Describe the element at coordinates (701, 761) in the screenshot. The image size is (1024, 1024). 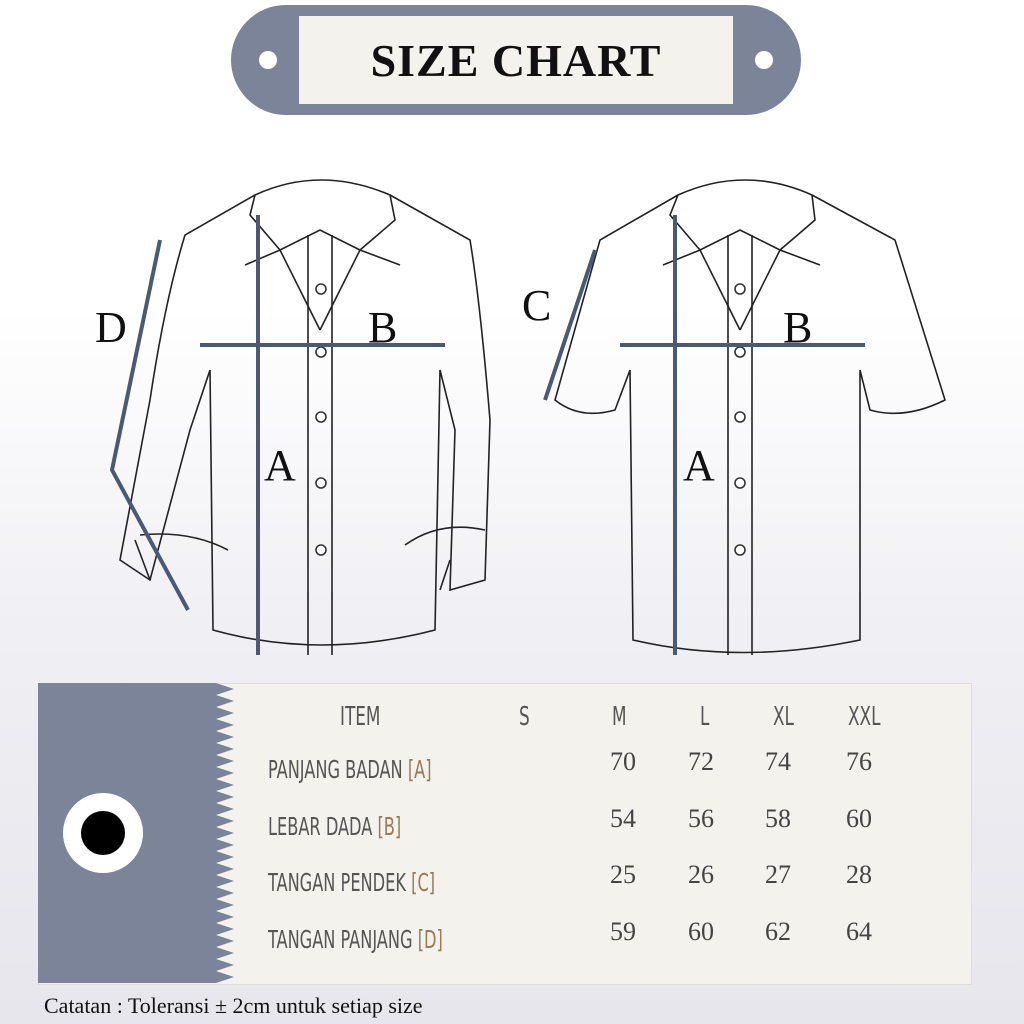
I see `table-cell: 72` at that location.